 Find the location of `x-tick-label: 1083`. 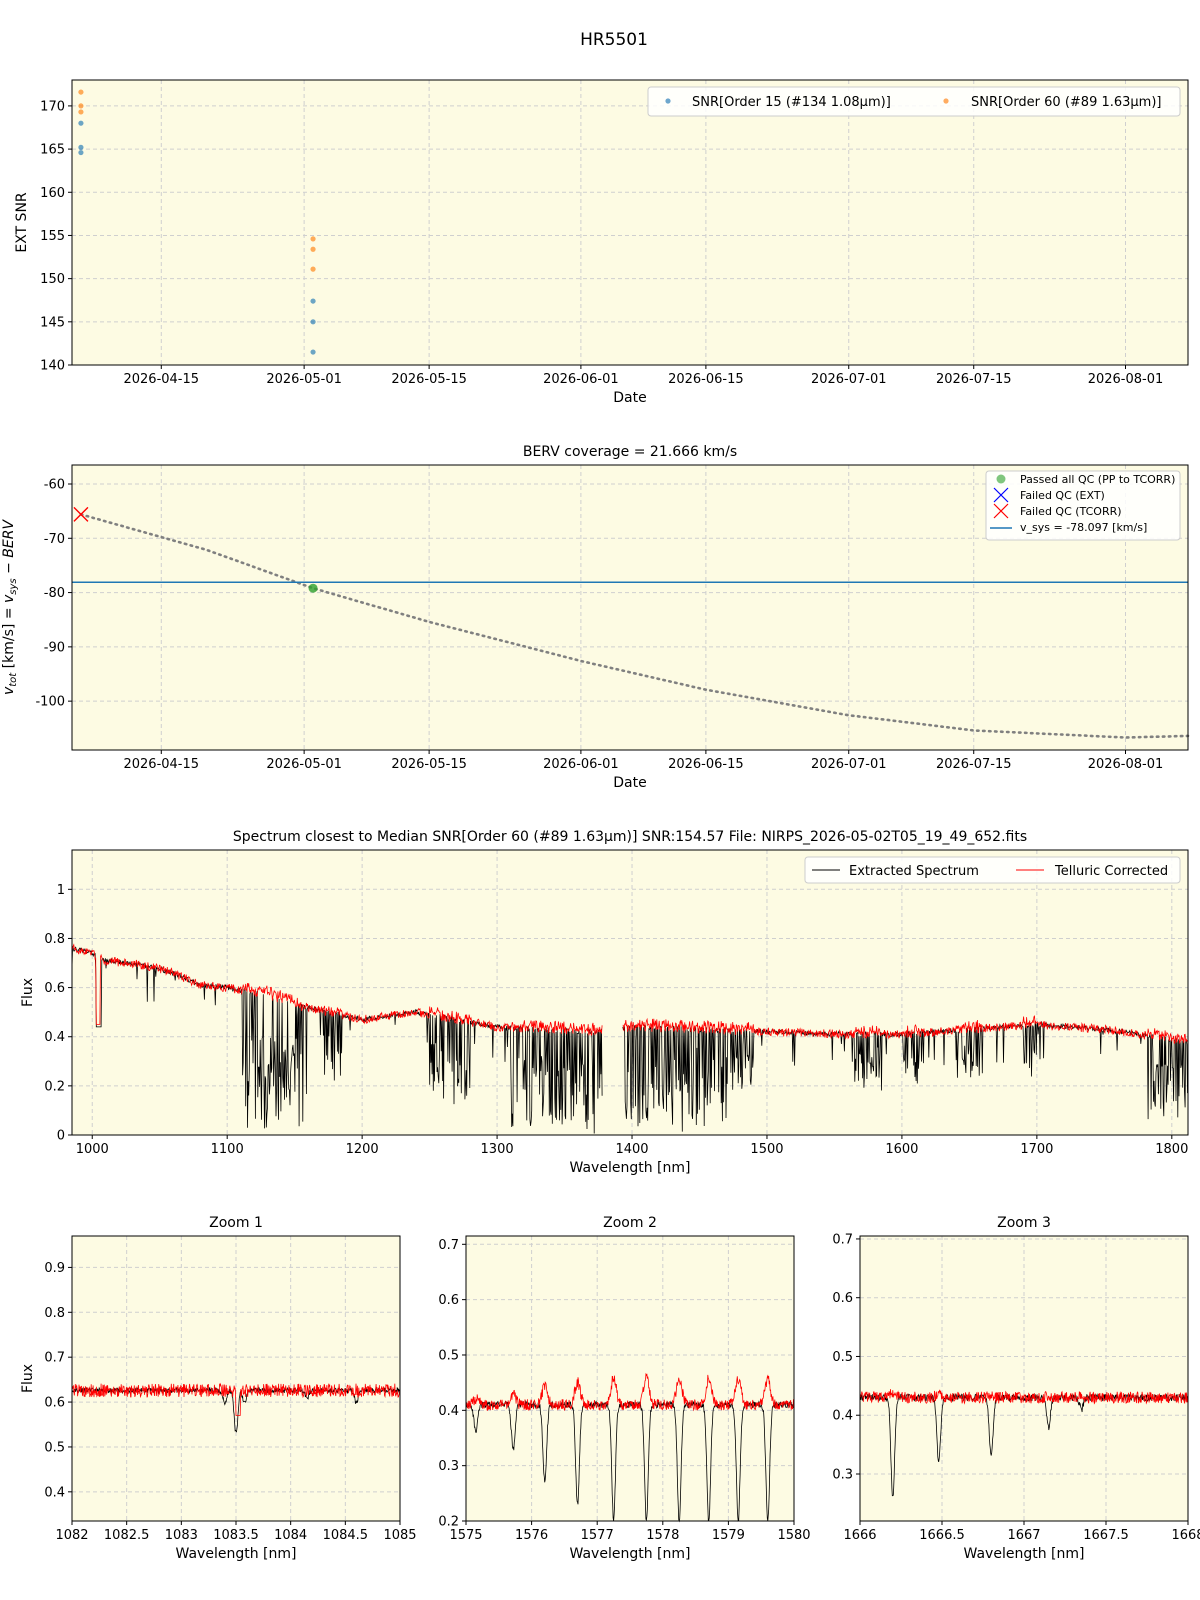

x-tick-label: 1083 is located at coordinates (181, 1535).